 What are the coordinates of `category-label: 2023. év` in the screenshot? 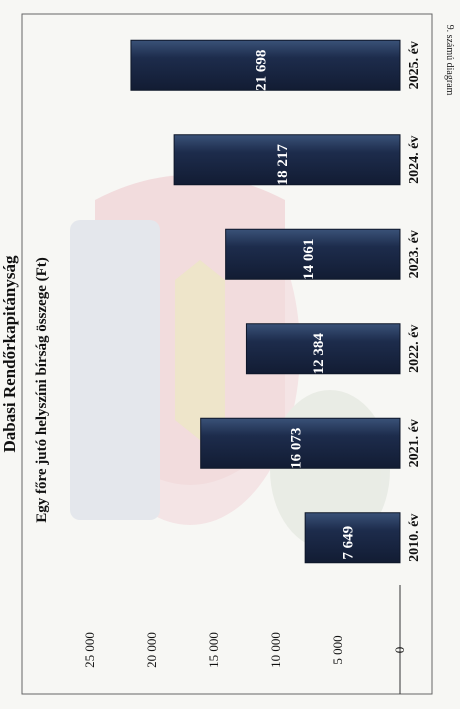 It's located at (414, 254).